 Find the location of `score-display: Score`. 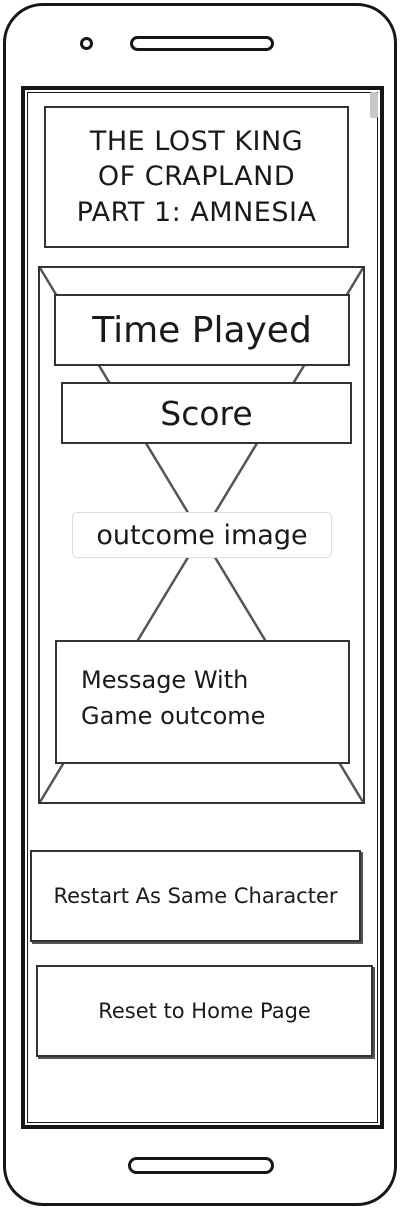

score-display: Score is located at coordinates (206, 413).